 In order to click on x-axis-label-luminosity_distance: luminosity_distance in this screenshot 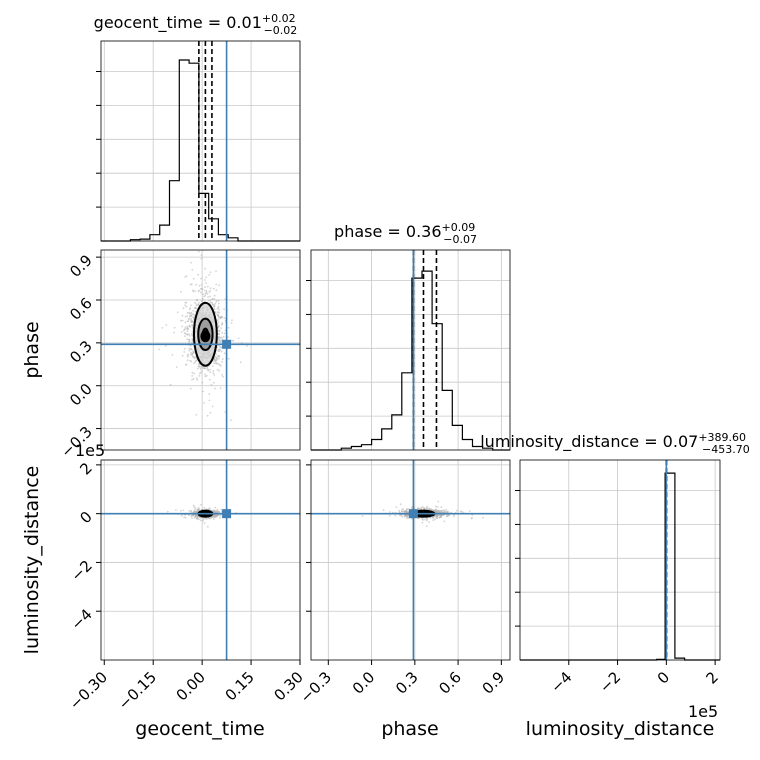, I will do `click(620, 729)`.